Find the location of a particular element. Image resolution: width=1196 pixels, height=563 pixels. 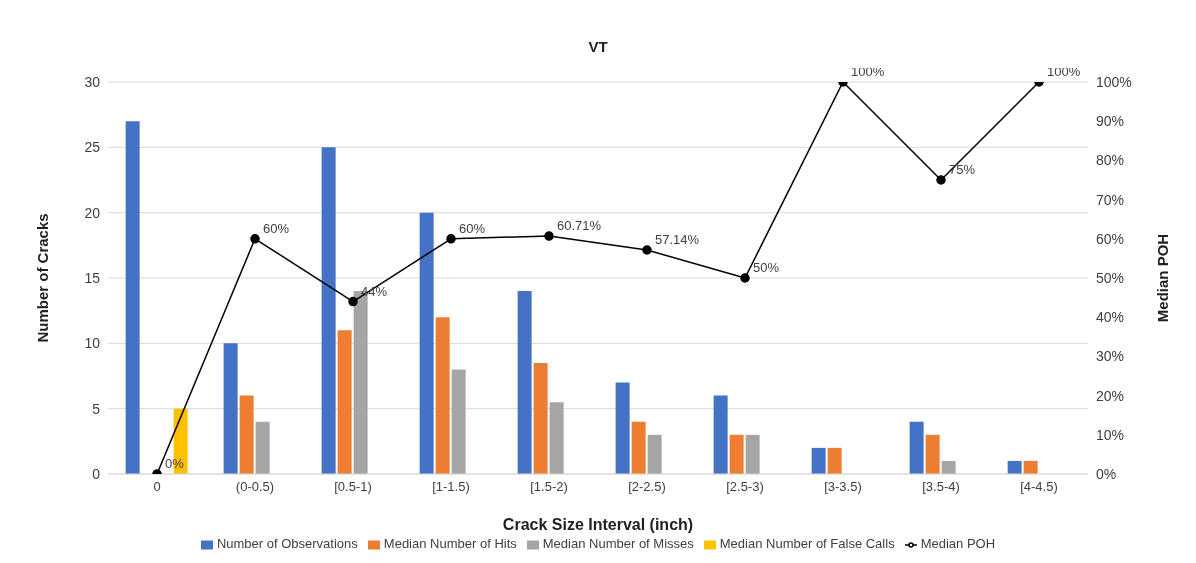

x-axis-title: Crack Size Interval (inch) is located at coordinates (598, 524).